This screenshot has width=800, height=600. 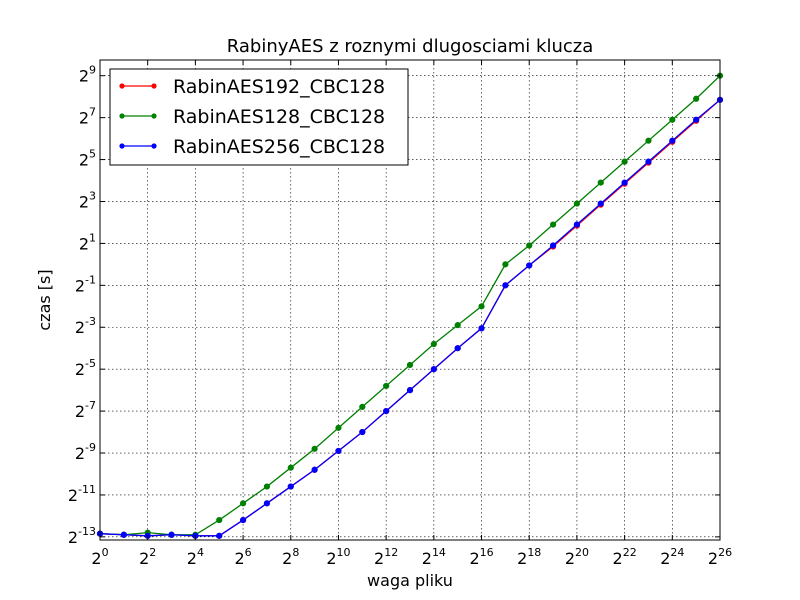 I want to click on x-tick-label: 216, so click(x=481, y=557).